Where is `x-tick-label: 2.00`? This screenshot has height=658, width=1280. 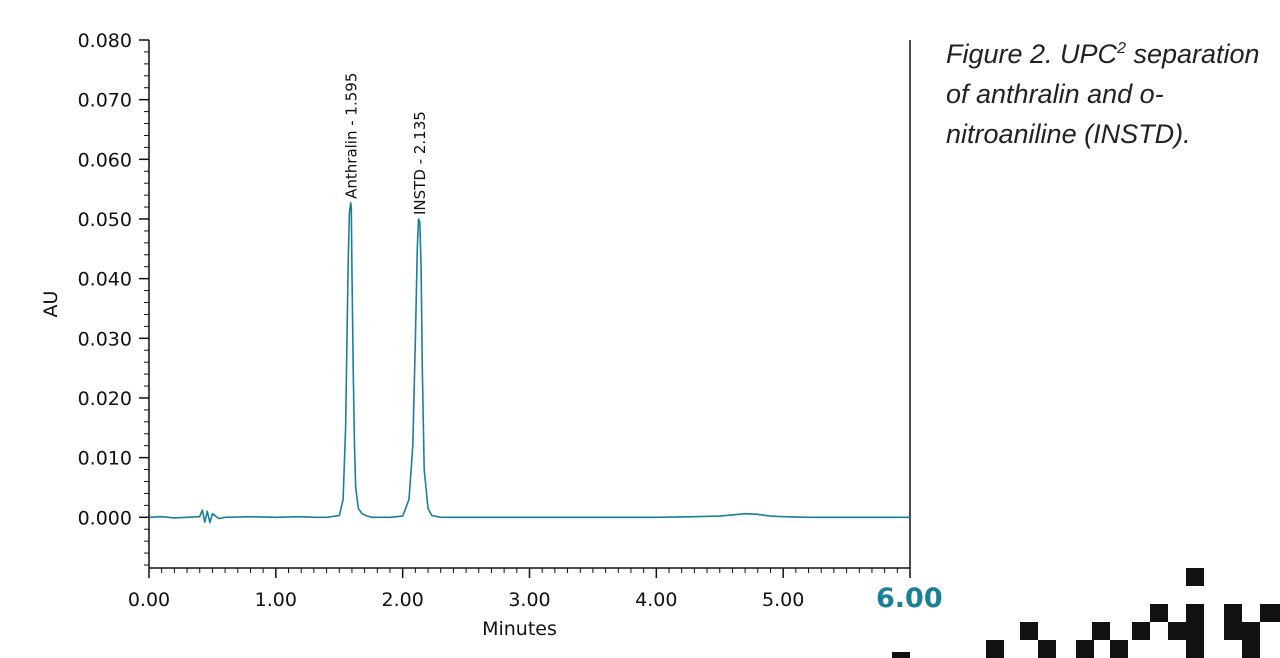 x-tick-label: 2.00 is located at coordinates (403, 600).